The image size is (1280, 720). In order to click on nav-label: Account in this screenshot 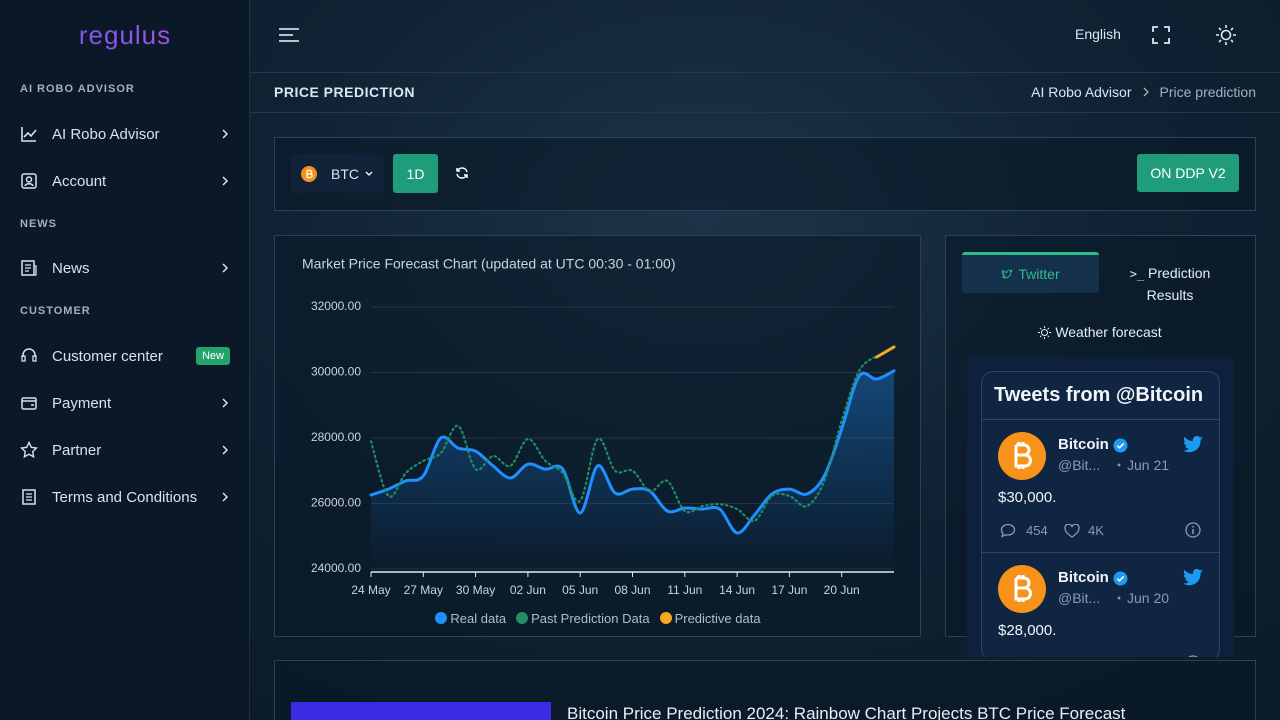, I will do `click(79, 181)`.